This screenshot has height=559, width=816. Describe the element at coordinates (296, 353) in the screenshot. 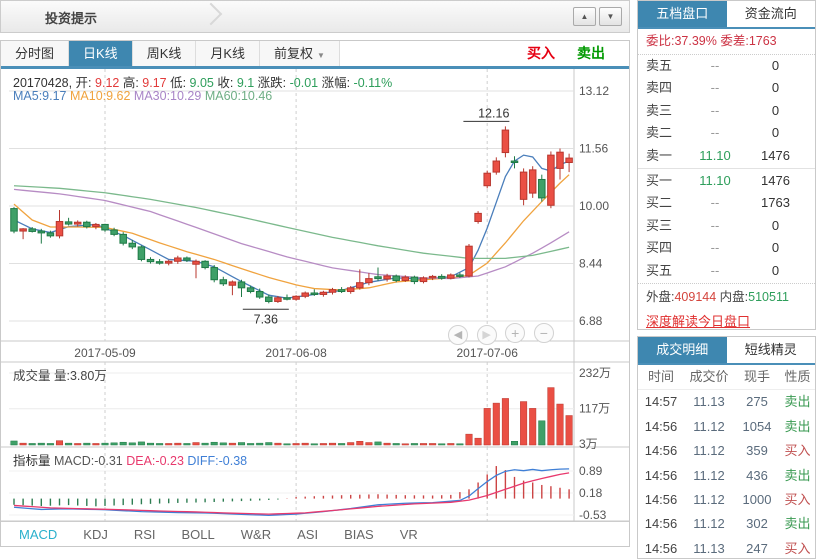

I see `axis-label: 2017-06-08` at that location.